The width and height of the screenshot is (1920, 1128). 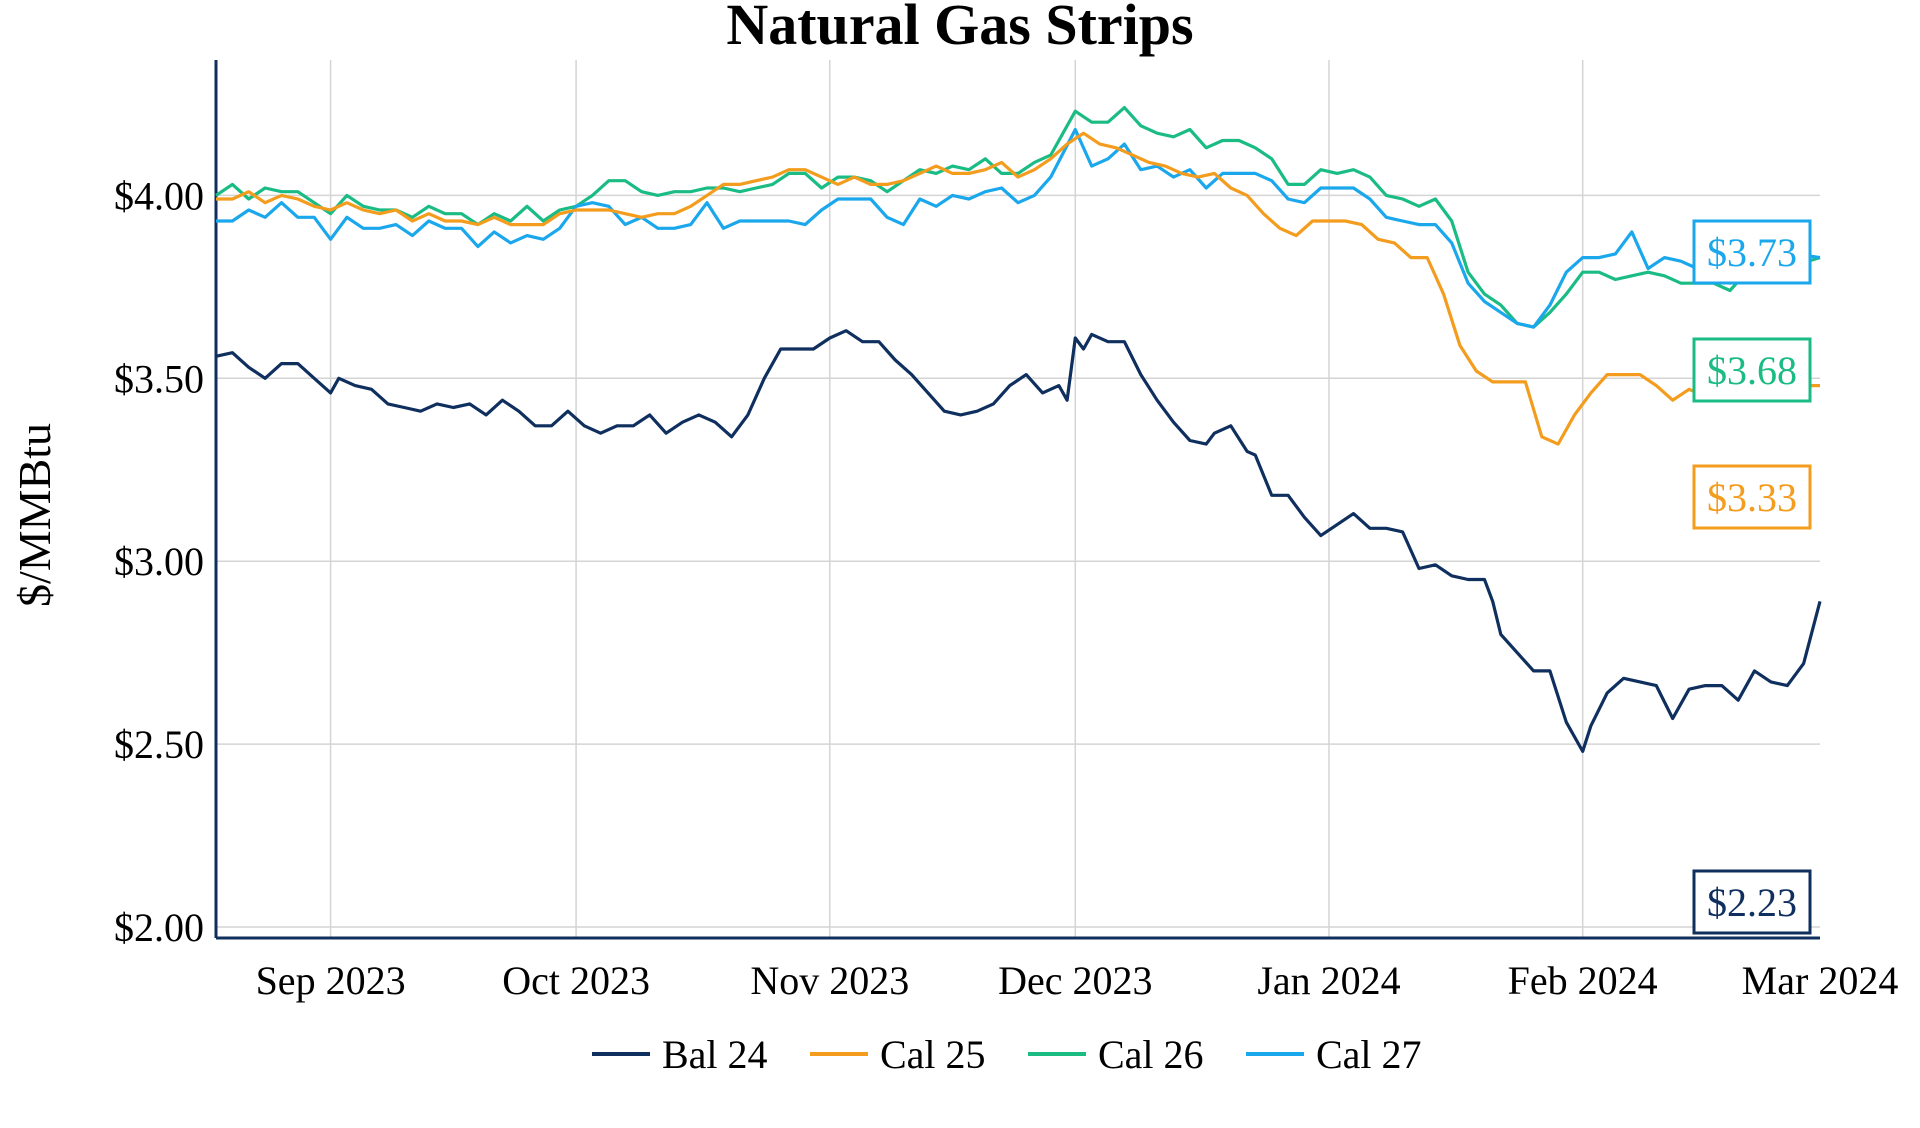 I want to click on x-tick-label: Mar 2024, so click(x=1820, y=980).